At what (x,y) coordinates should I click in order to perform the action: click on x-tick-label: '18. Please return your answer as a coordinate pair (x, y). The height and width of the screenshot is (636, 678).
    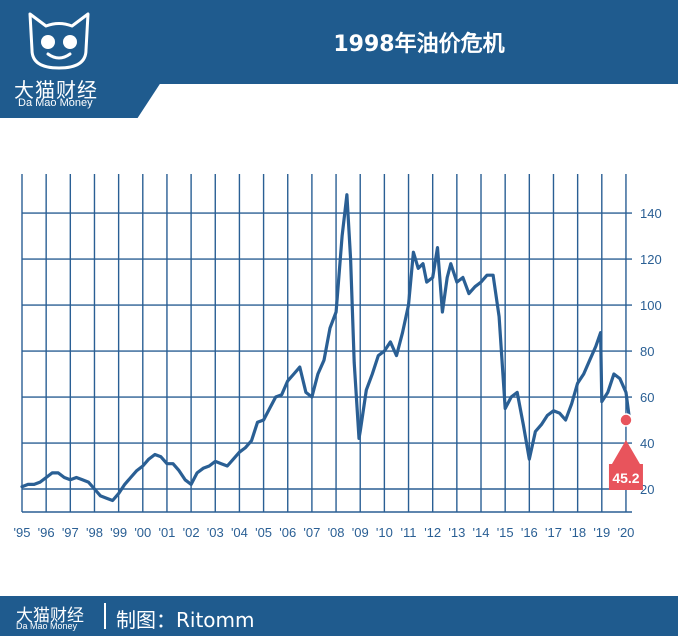
    Looking at the image, I should click on (577, 532).